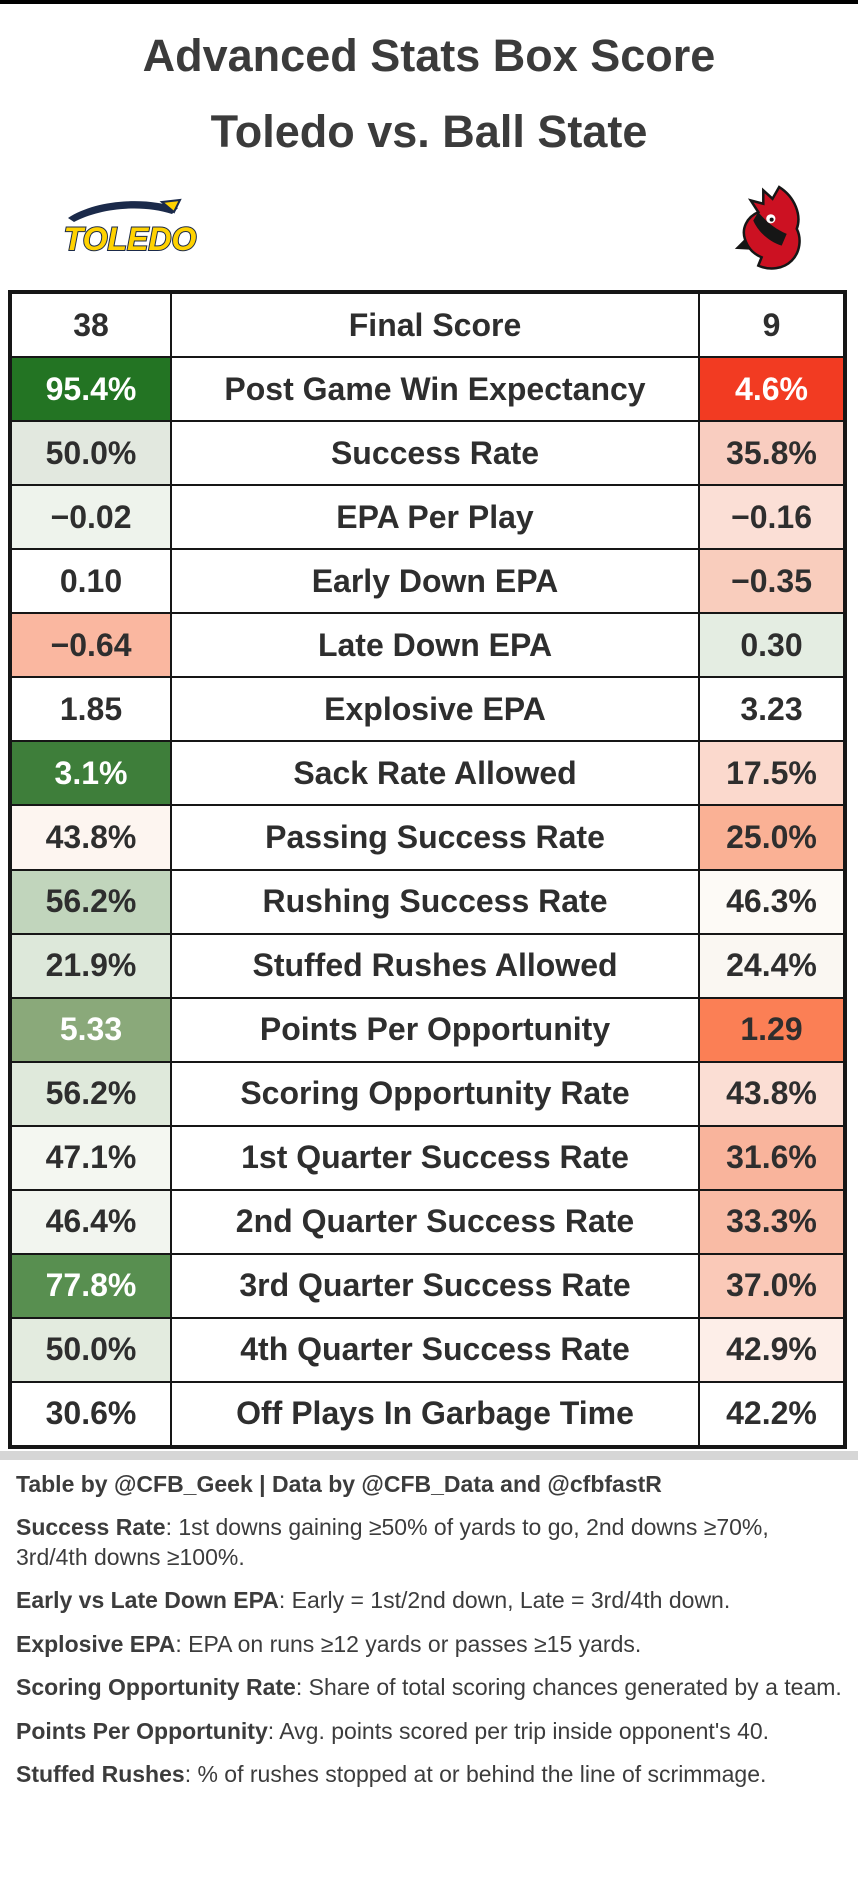  Describe the element at coordinates (771, 1285) in the screenshot. I see `stat-cell-team-right: 37.0%` at that location.